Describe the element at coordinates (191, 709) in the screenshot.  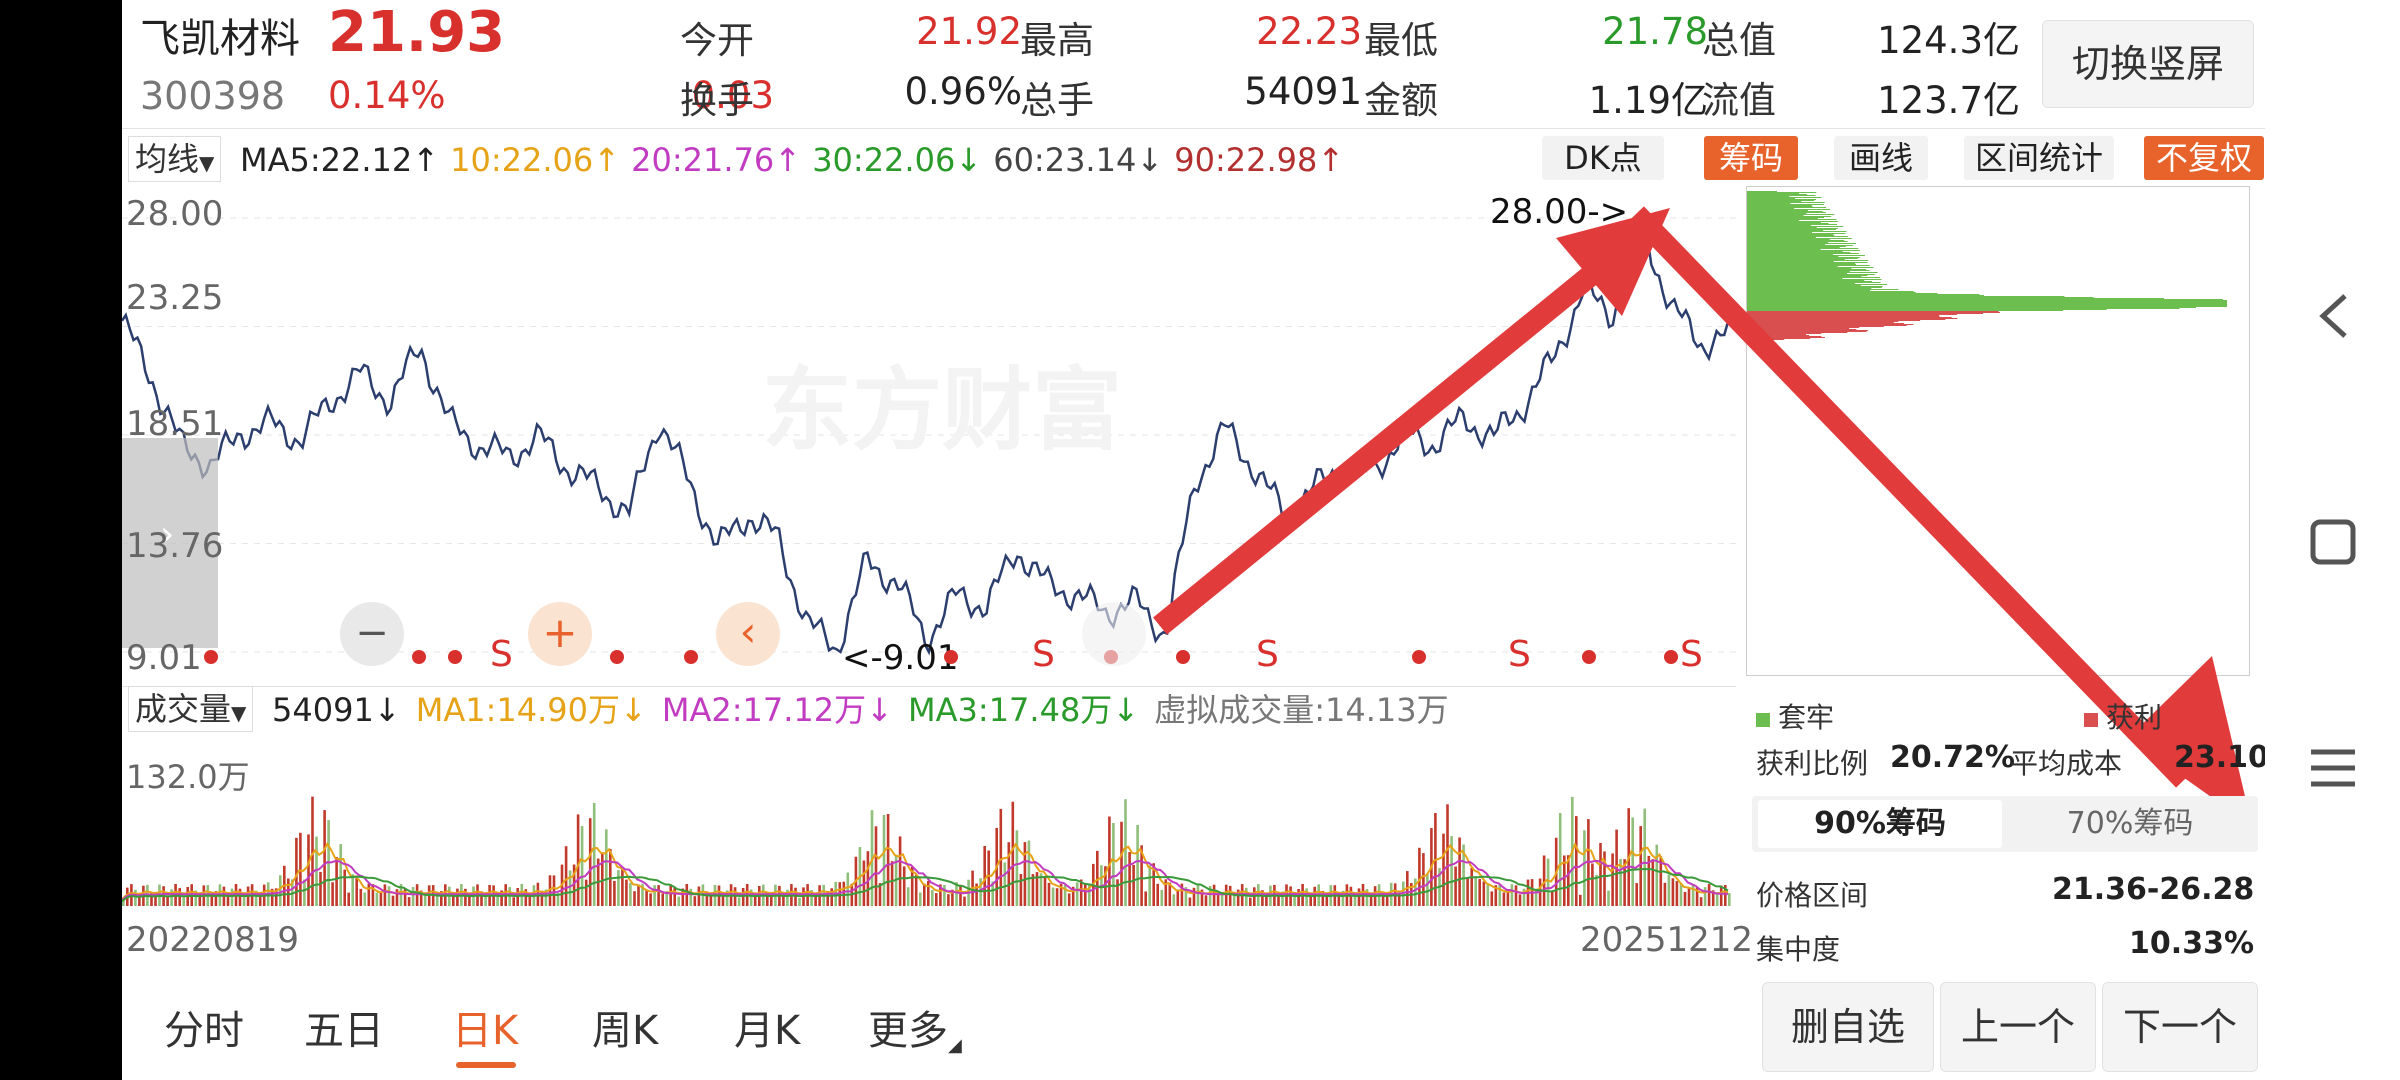
I see `volume-selector: 成交量▼` at that location.